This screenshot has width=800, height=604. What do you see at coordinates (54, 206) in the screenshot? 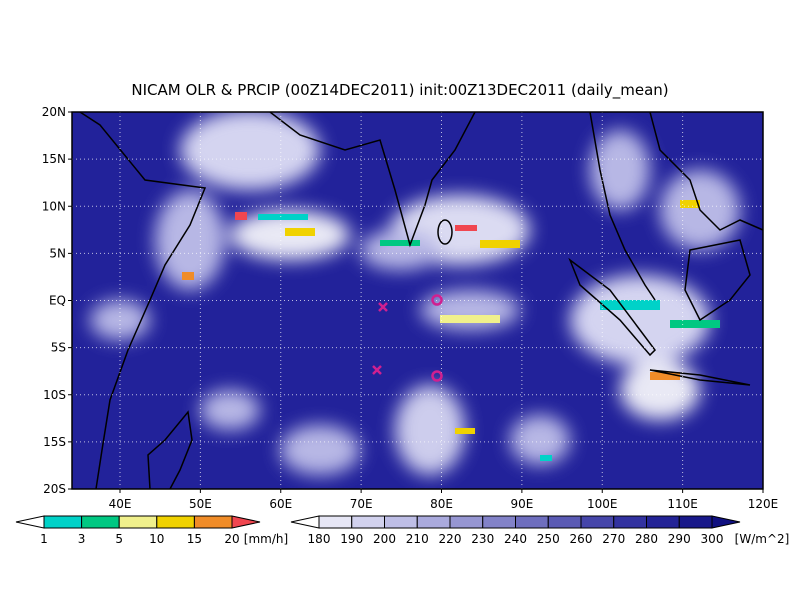
I see `lat-label: 10N` at bounding box center [54, 206].